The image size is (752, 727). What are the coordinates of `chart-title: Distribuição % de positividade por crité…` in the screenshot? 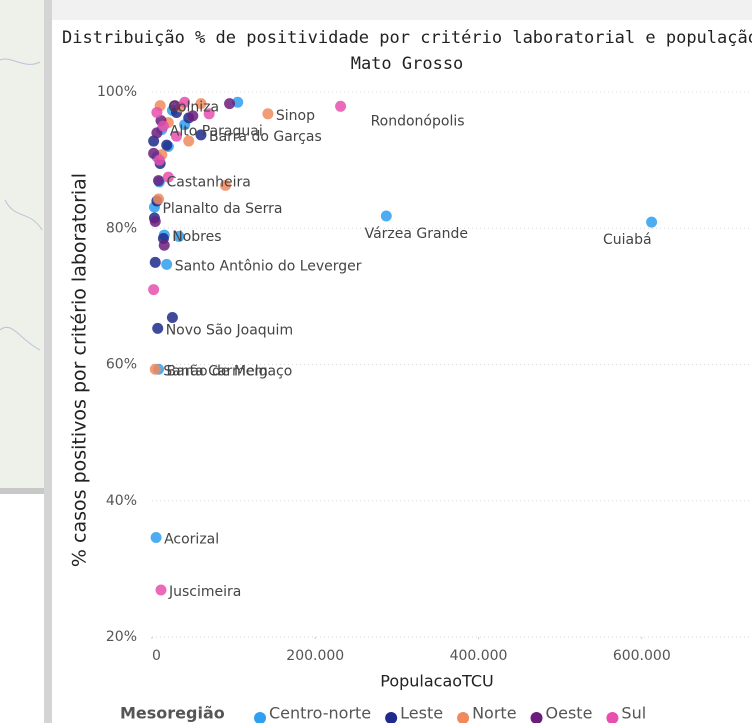 It's located at (407, 51).